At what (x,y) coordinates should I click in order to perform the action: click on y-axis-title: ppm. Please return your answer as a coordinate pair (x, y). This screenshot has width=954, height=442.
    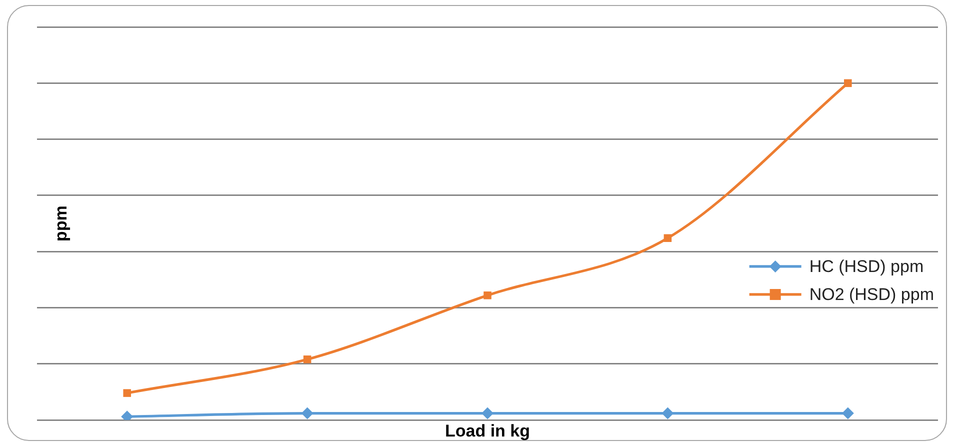
    Looking at the image, I should click on (61, 224).